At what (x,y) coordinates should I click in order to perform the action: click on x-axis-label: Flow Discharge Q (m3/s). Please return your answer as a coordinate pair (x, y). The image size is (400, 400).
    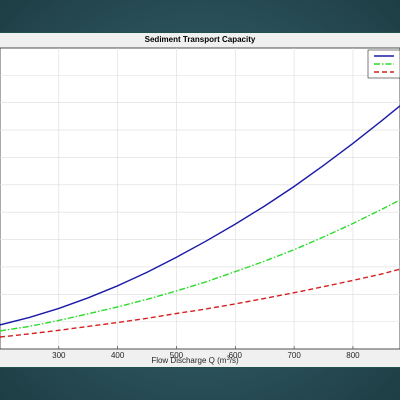
    Looking at the image, I should click on (195, 360).